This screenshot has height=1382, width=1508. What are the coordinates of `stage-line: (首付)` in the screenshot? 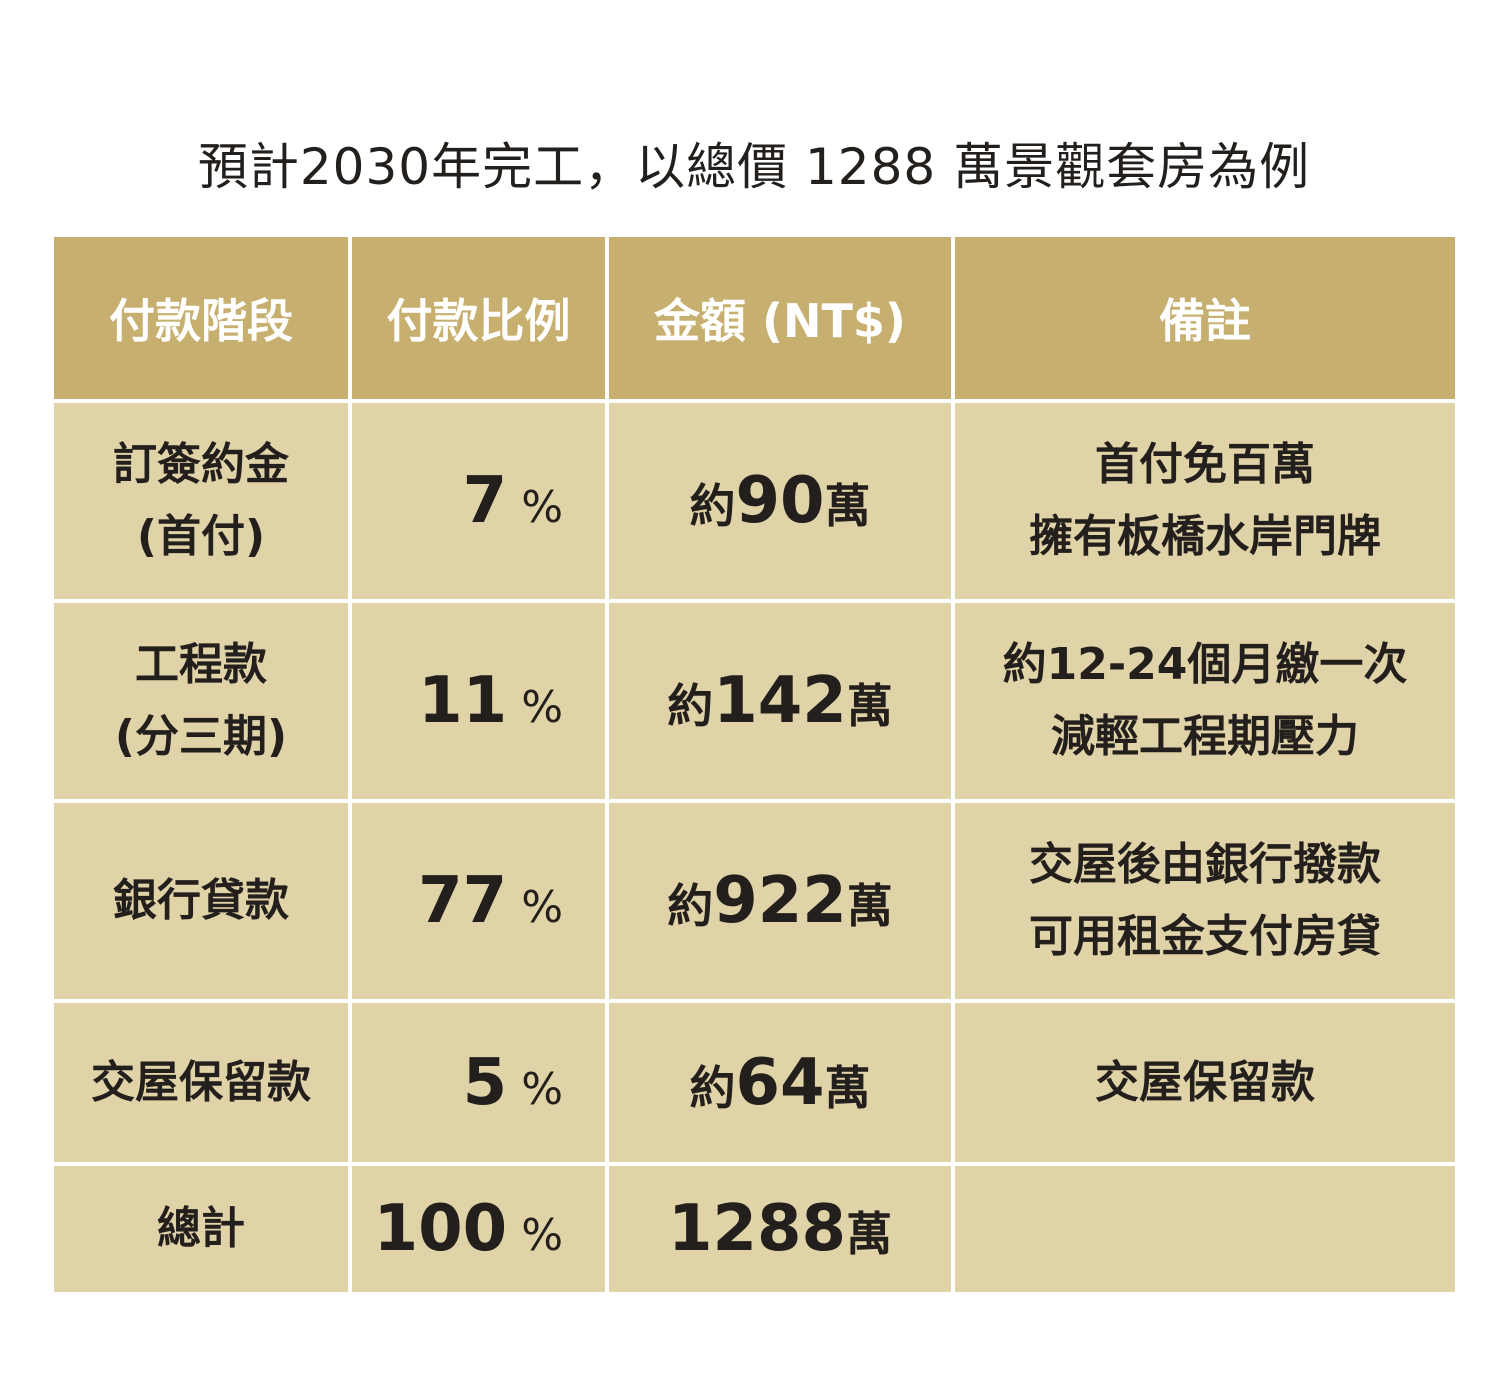 It's located at (201, 536).